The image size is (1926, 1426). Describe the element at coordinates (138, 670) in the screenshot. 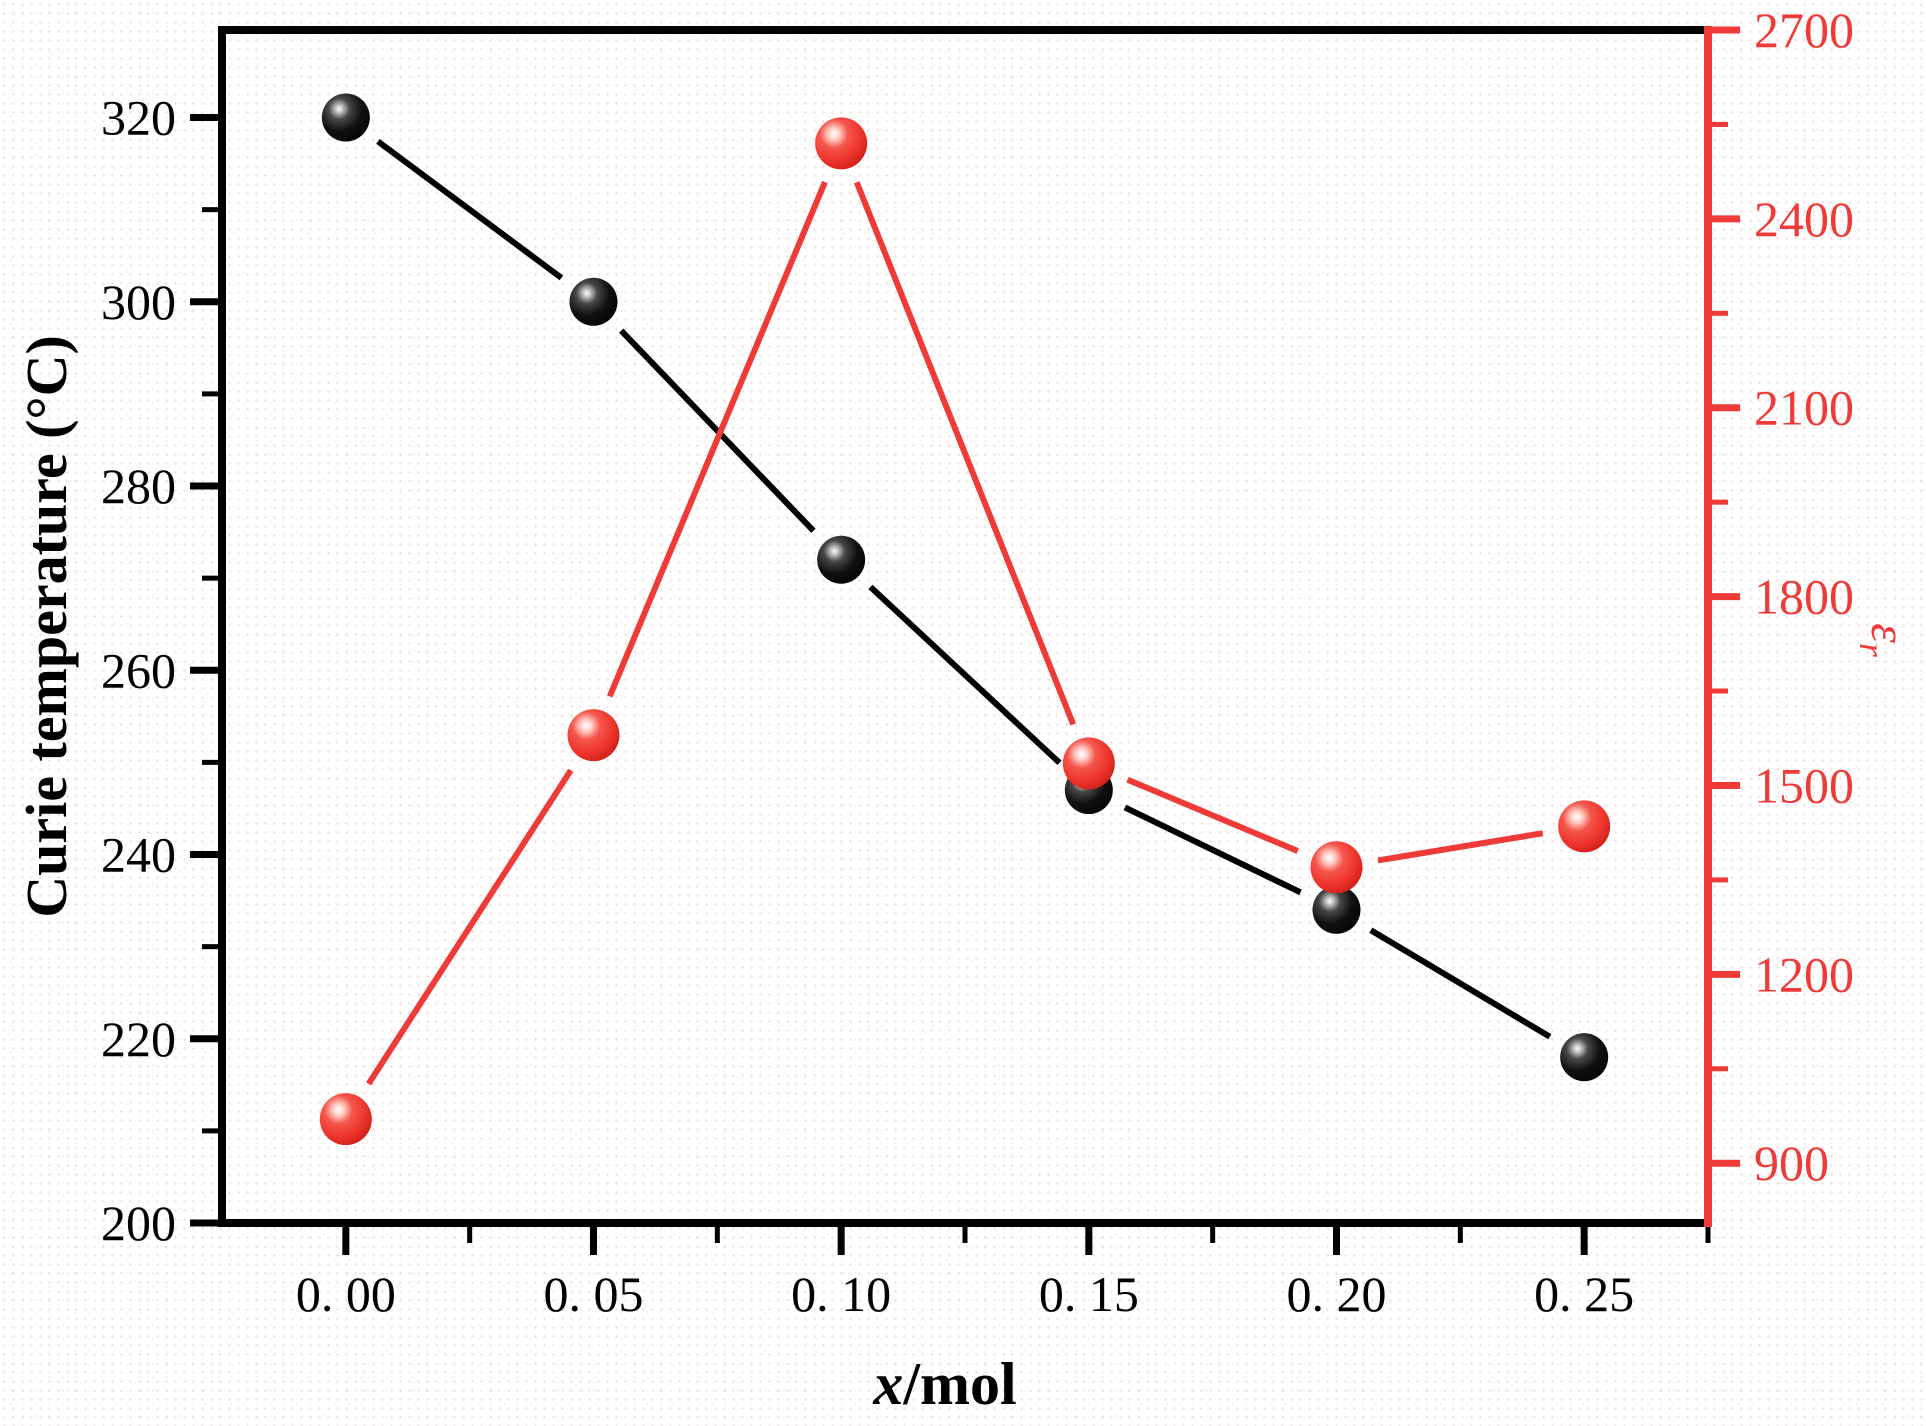

I see `left-tick-label: 260` at that location.